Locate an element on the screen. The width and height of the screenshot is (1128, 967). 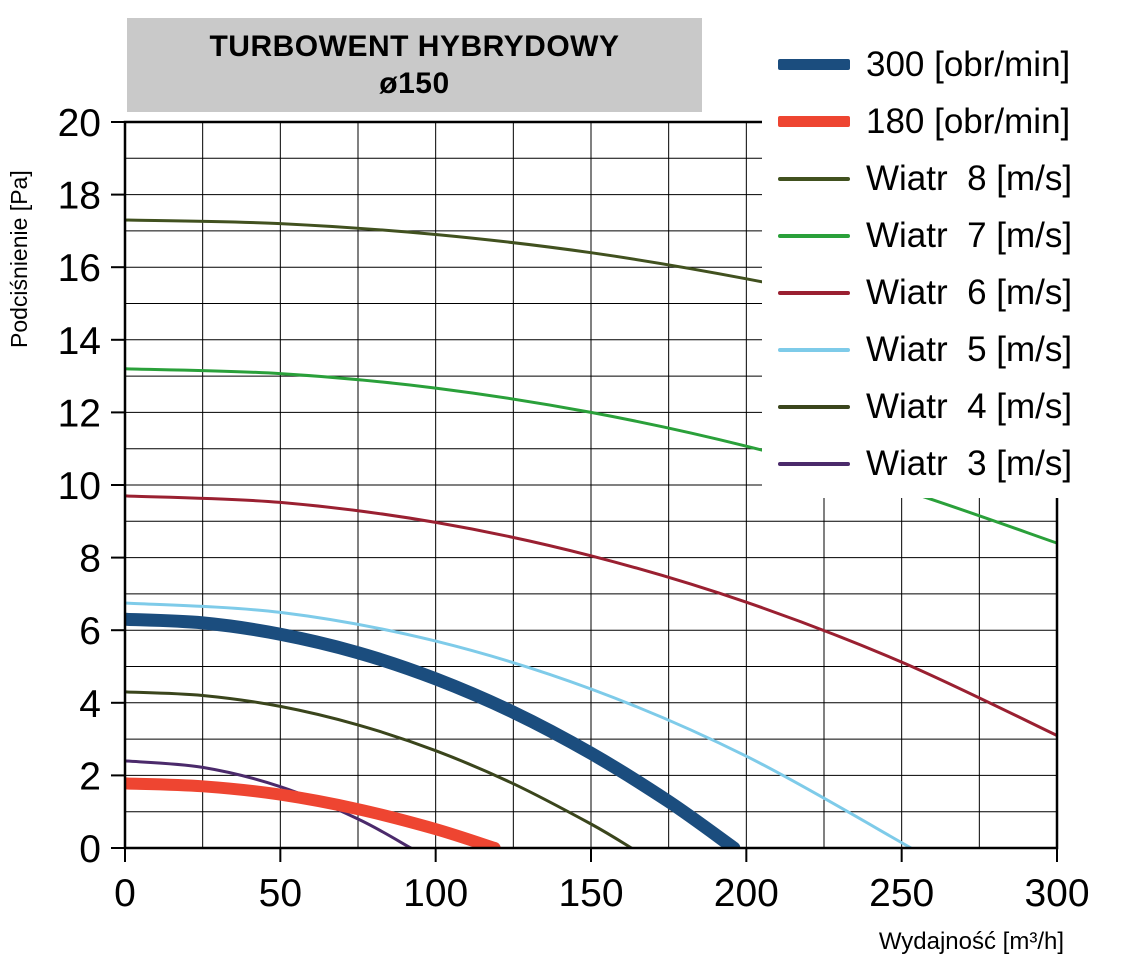
legend-label: Wiatr 7 [m/s] is located at coordinates (969, 235).